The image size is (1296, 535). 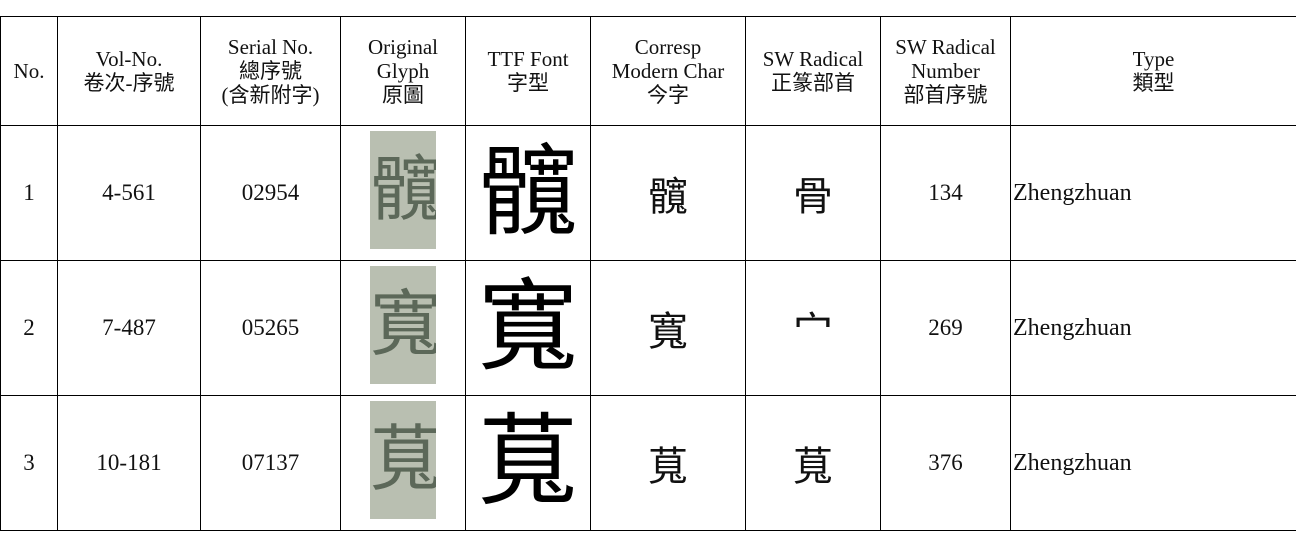 I want to click on header-line: No., so click(x=29, y=71).